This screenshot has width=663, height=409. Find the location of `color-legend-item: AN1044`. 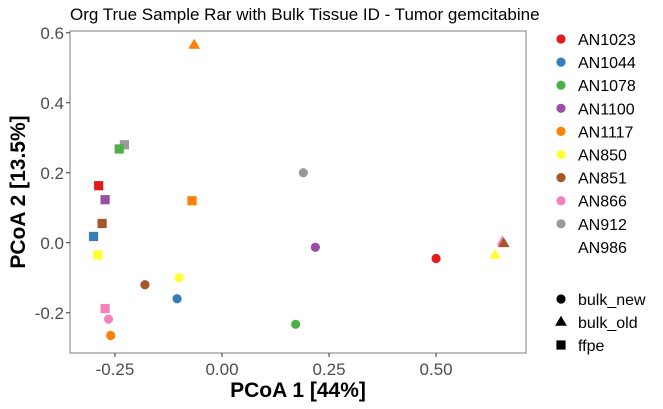

color-legend-item: AN1044 is located at coordinates (596, 63).